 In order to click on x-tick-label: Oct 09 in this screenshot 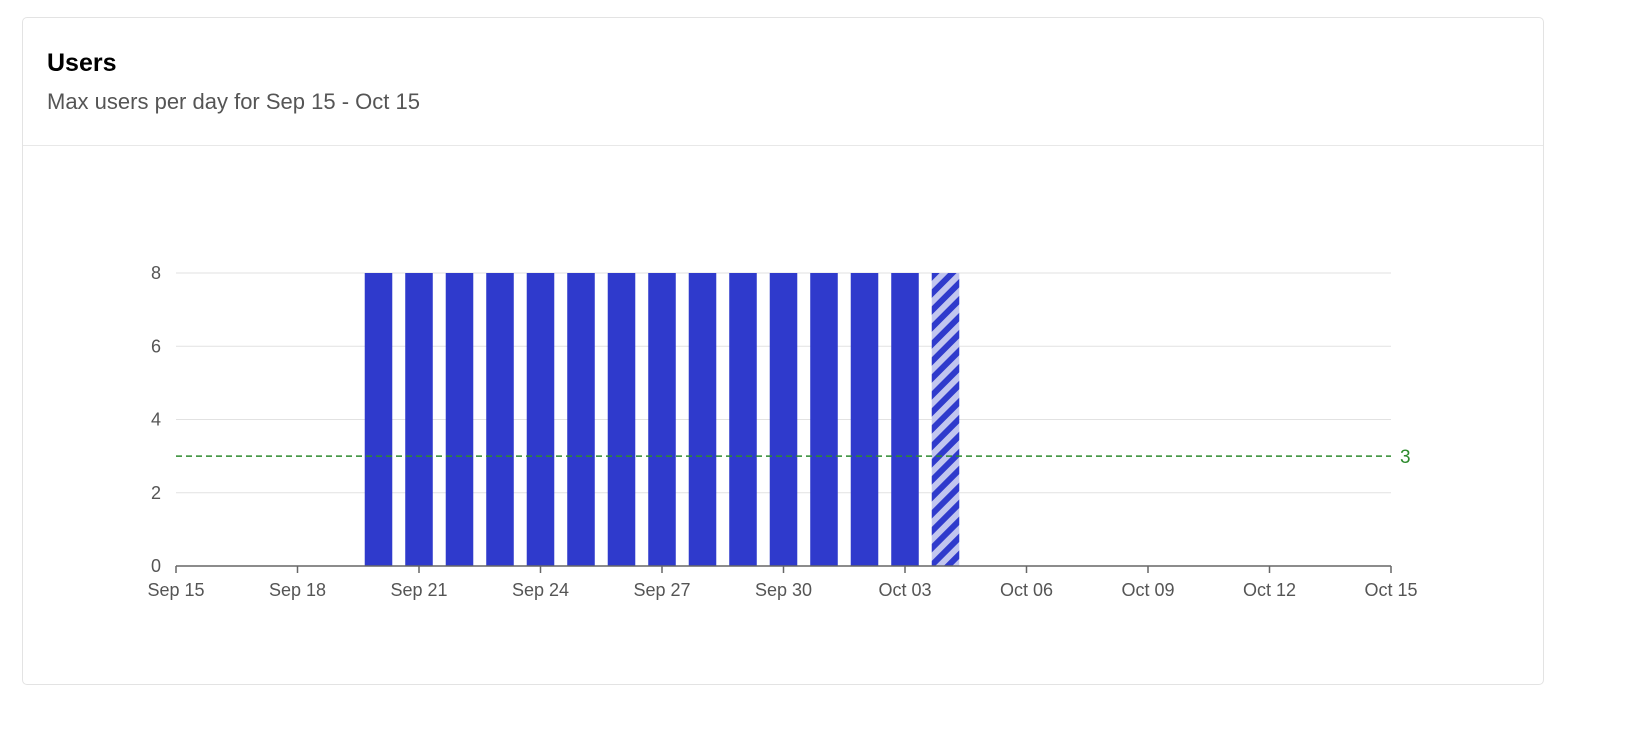, I will do `click(1147, 590)`.